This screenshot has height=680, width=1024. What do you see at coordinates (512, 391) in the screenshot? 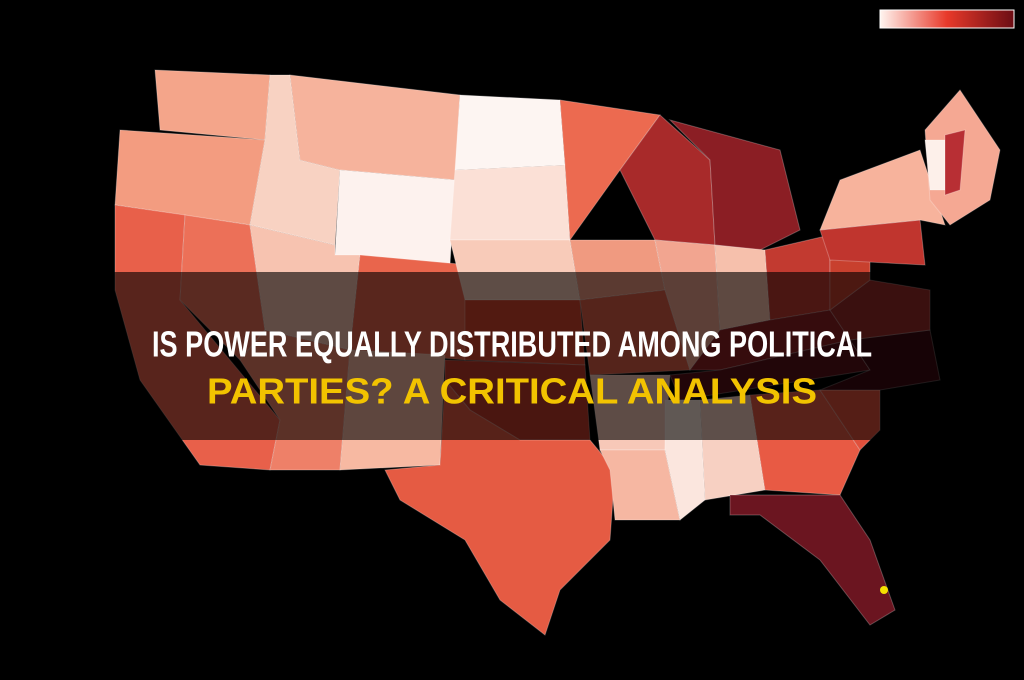
I see `title-line: PARTIES? A CRITICAL ANALYSIS` at bounding box center [512, 391].